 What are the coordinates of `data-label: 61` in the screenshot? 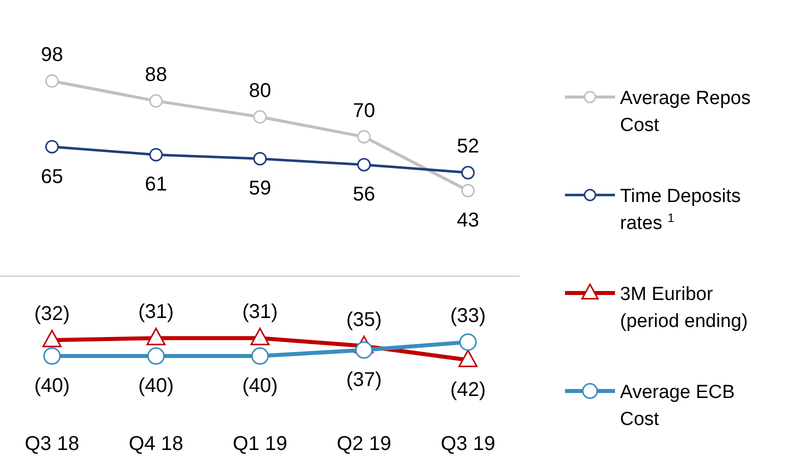 It's located at (156, 185).